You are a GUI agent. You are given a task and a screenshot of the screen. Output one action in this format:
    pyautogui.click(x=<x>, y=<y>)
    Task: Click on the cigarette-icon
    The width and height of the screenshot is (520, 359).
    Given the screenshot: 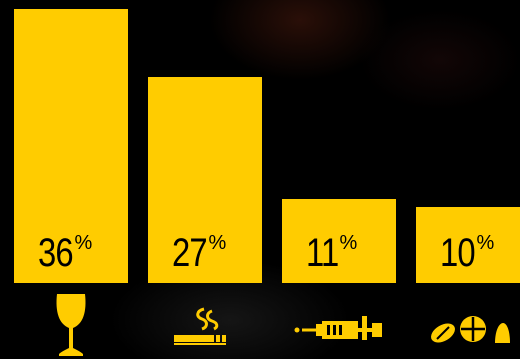 What is the action you would take?
    pyautogui.click(x=202, y=329)
    